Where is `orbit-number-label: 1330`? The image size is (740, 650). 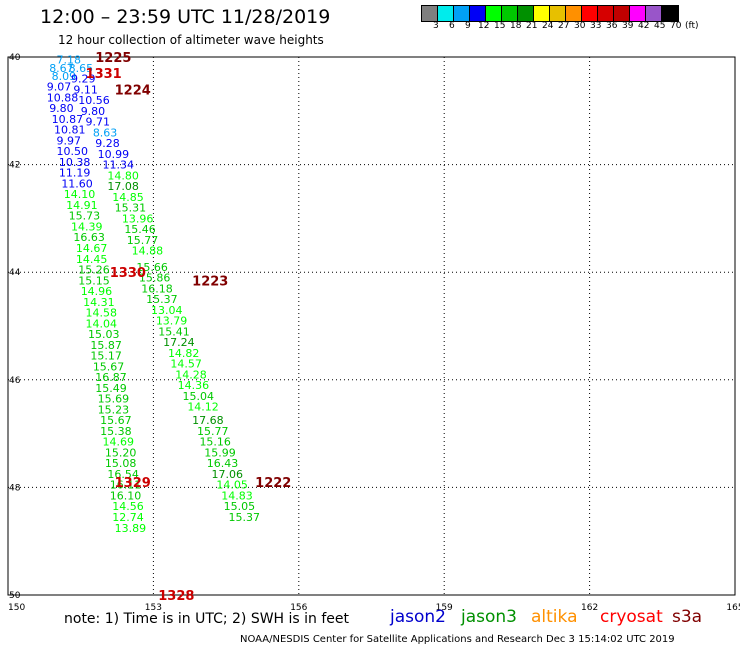 orbit-number-label: 1330 is located at coordinates (128, 273).